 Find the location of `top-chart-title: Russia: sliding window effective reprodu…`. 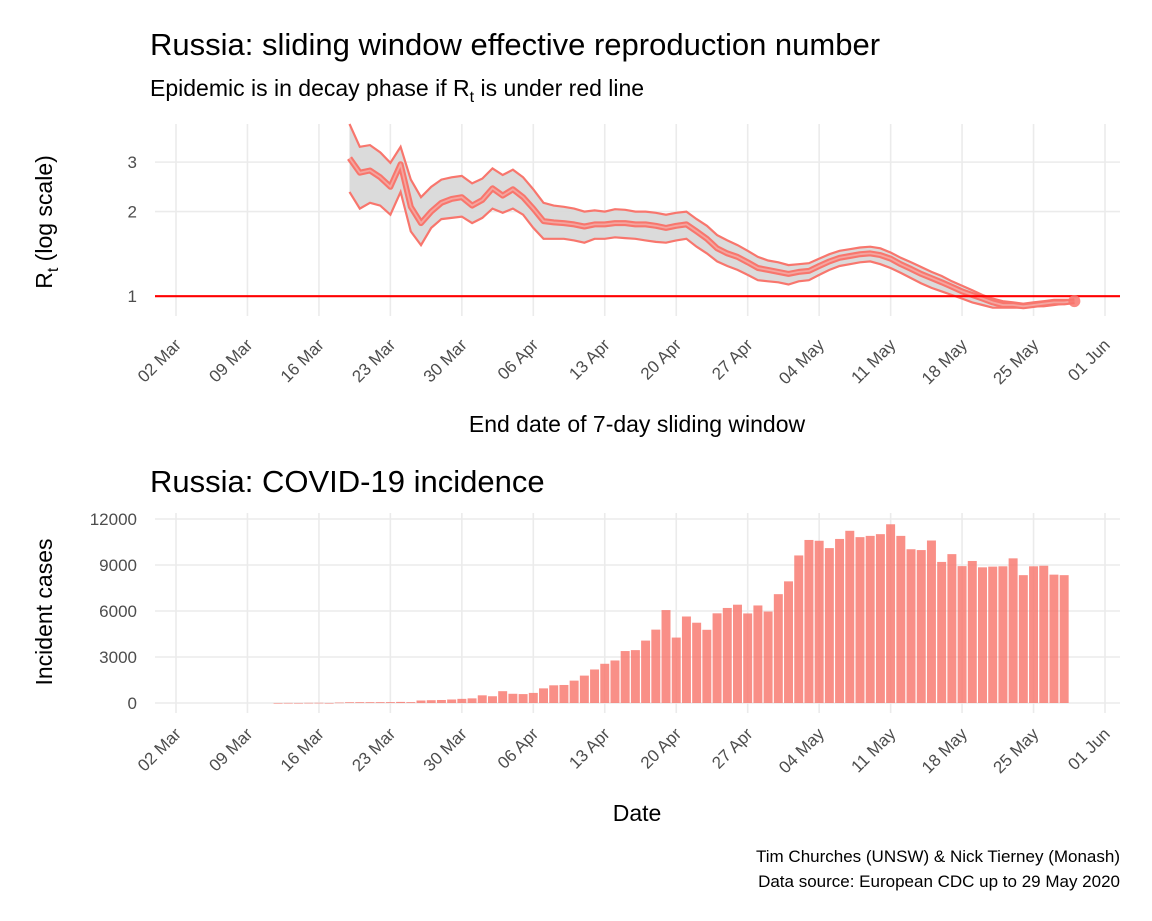

top-chart-title: Russia: sliding window effective reprodu… is located at coordinates (515, 44).